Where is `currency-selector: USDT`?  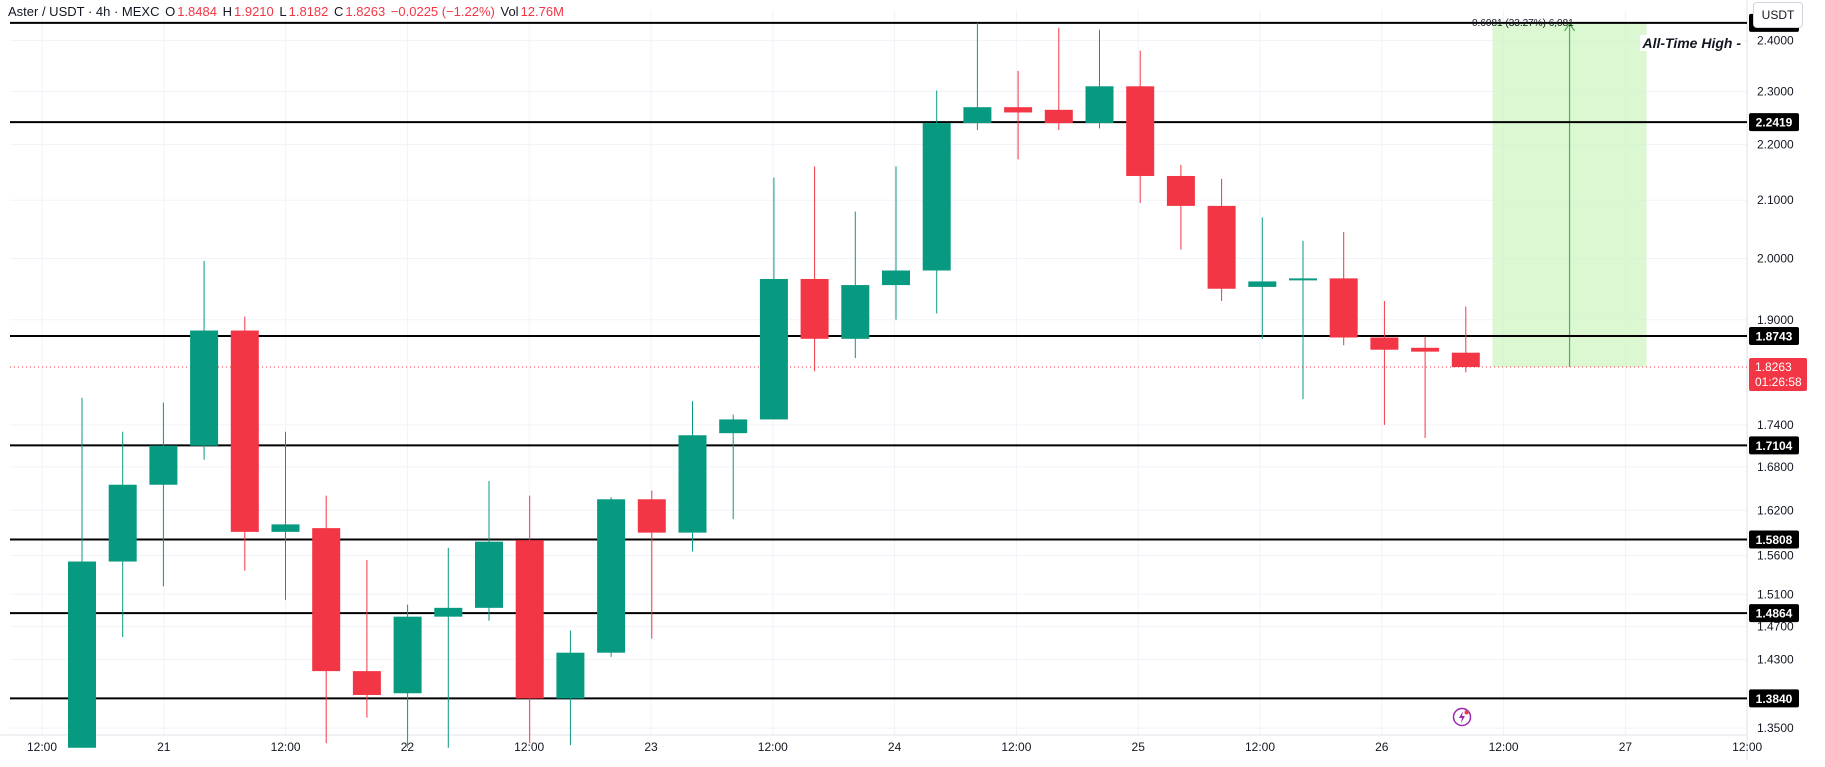
currency-selector: USDT is located at coordinates (1778, 15).